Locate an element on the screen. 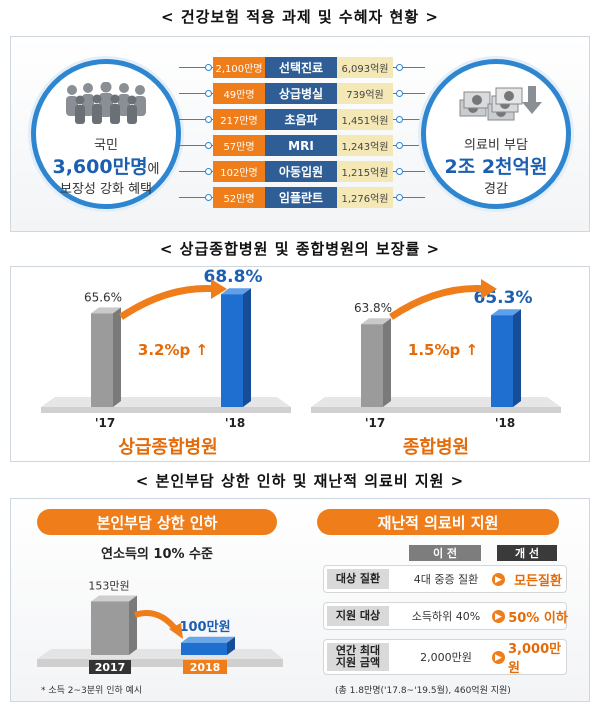 This screenshot has height=711, width=600. tick-label: 2018 is located at coordinates (205, 667).